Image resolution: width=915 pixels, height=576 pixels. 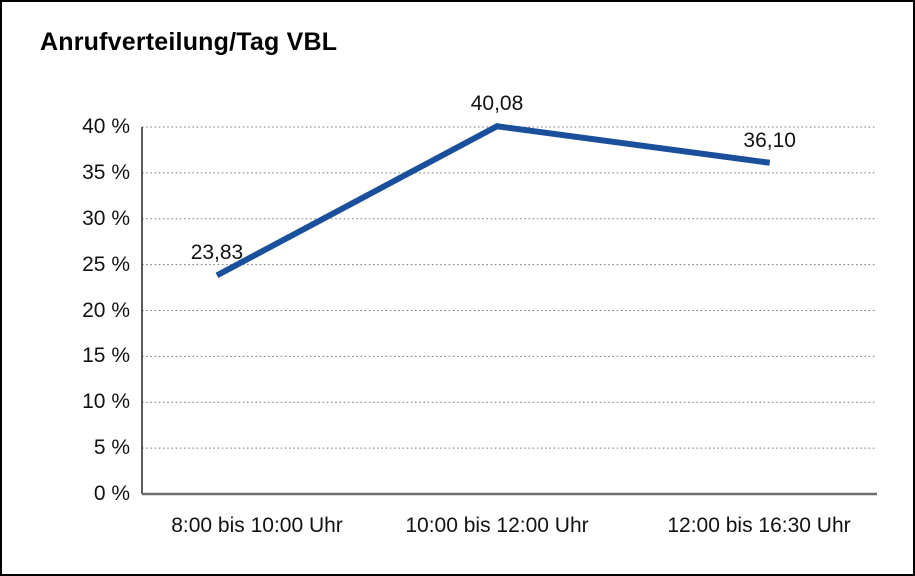 I want to click on x-axis-category-label: 12:00 bis 16:30 Uhr, so click(x=759, y=525).